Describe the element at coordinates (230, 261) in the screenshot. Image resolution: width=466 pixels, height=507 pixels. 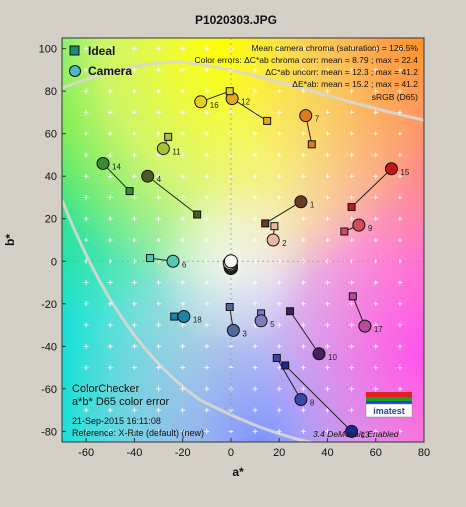
I see `neutral-patch-camera` at that location.